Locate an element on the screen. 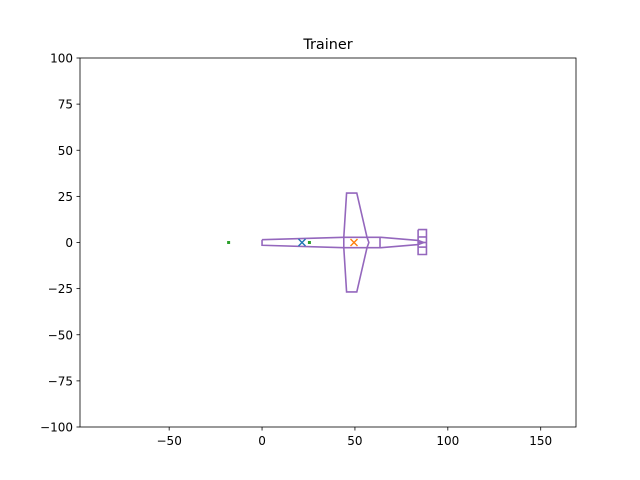 The width and height of the screenshot is (640, 480). marker-blue-x is located at coordinates (301, 242).